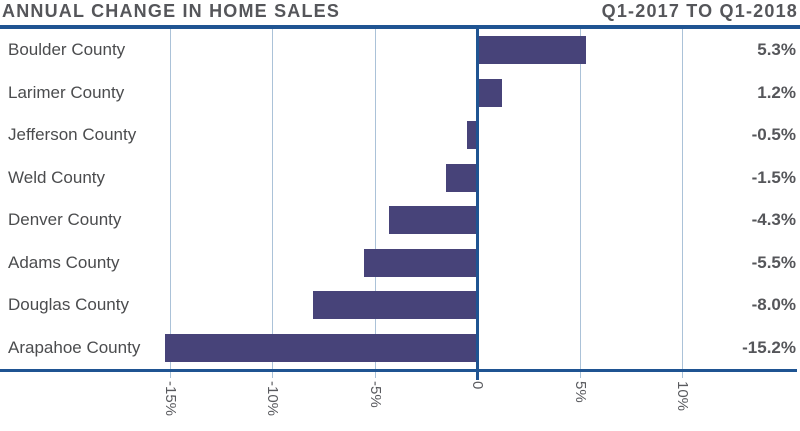 This screenshot has width=800, height=431. What do you see at coordinates (272, 399) in the screenshot?
I see `x-axis-tick-label: -10%` at bounding box center [272, 399].